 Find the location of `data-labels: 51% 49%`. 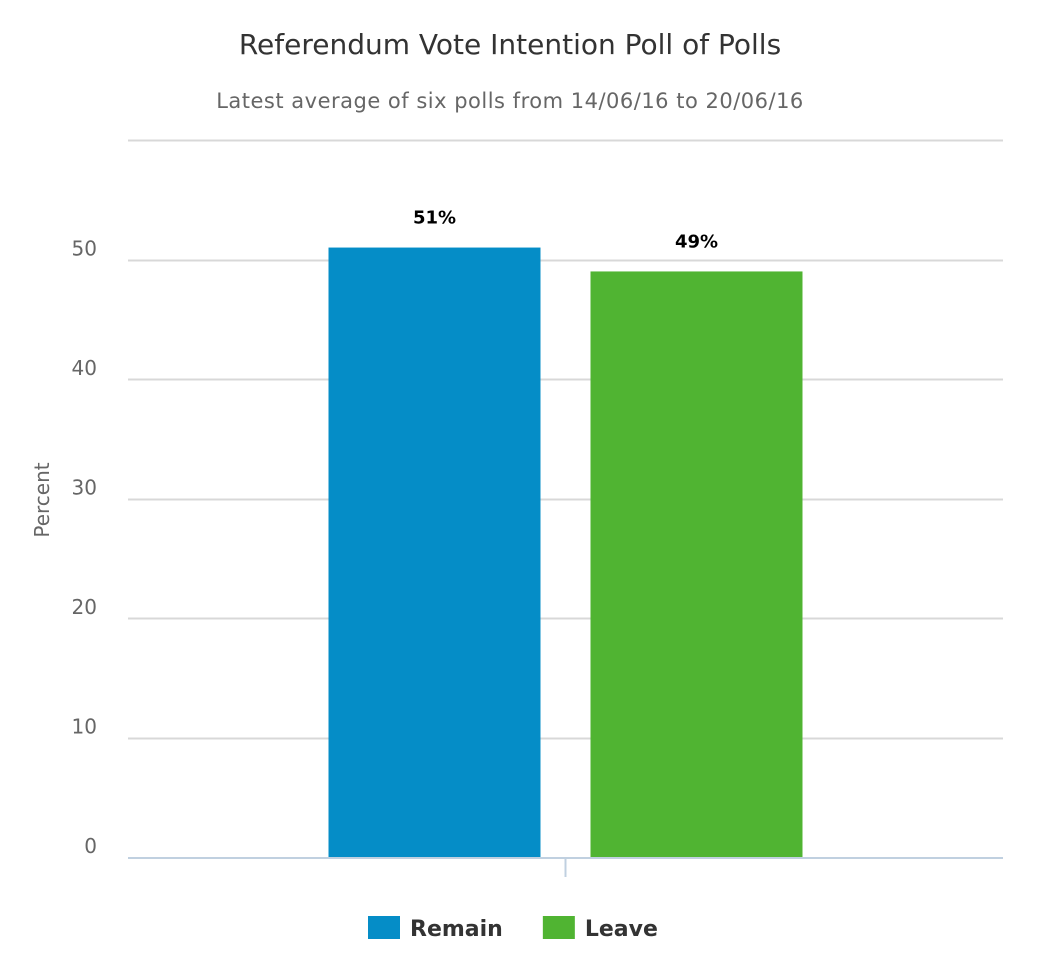

data-labels: 51% 49% is located at coordinates (565, 230).